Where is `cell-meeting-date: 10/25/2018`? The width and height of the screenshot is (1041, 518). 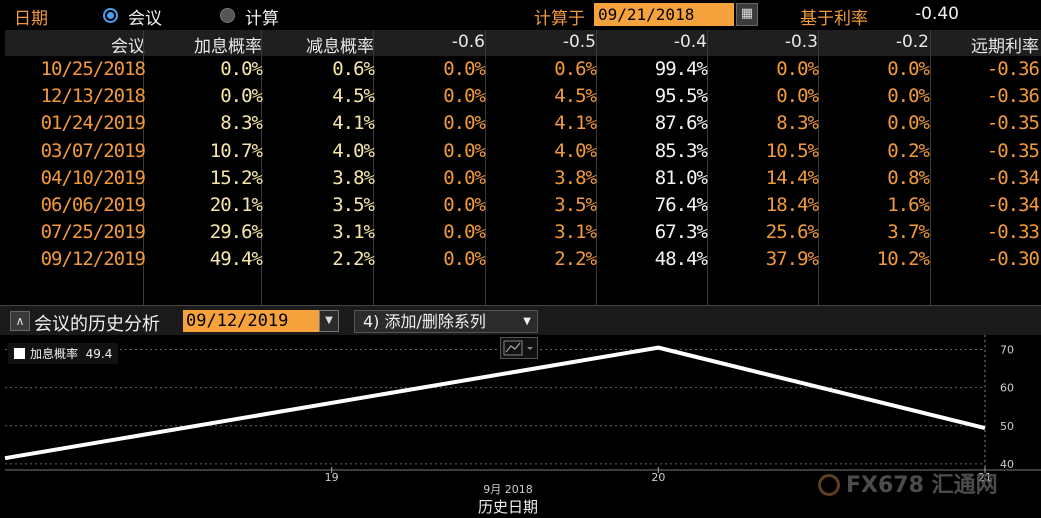 cell-meeting-date: 10/25/2018 is located at coordinates (93, 69).